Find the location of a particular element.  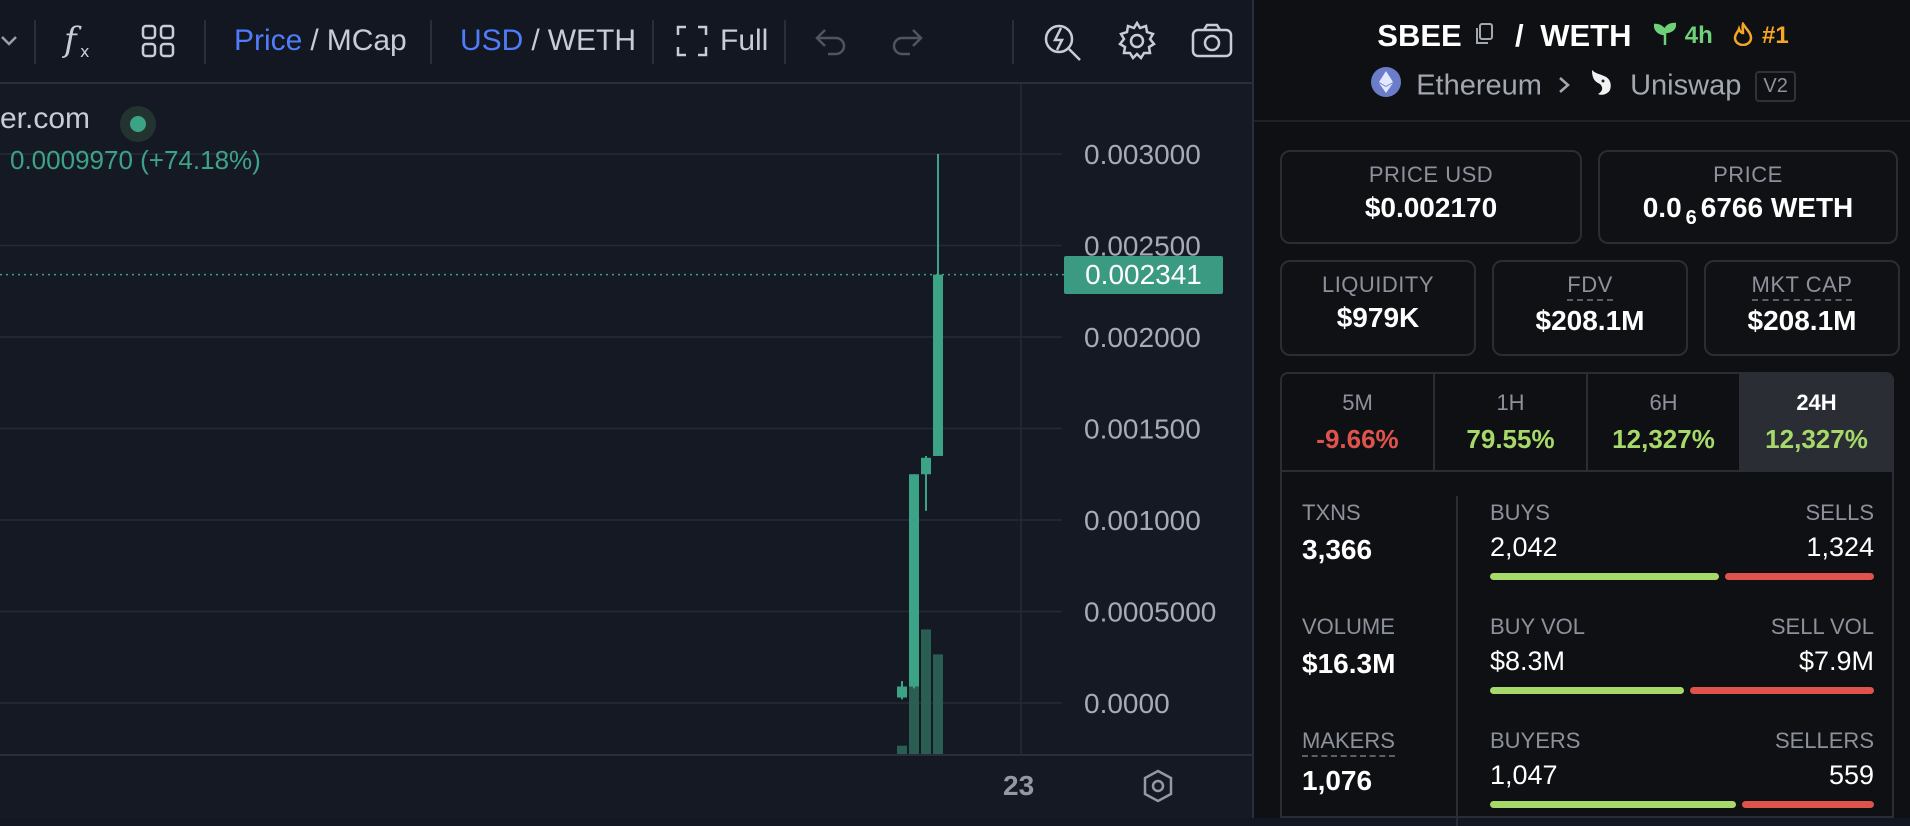

uniswap-unicorn-icon is located at coordinates (1601, 86).